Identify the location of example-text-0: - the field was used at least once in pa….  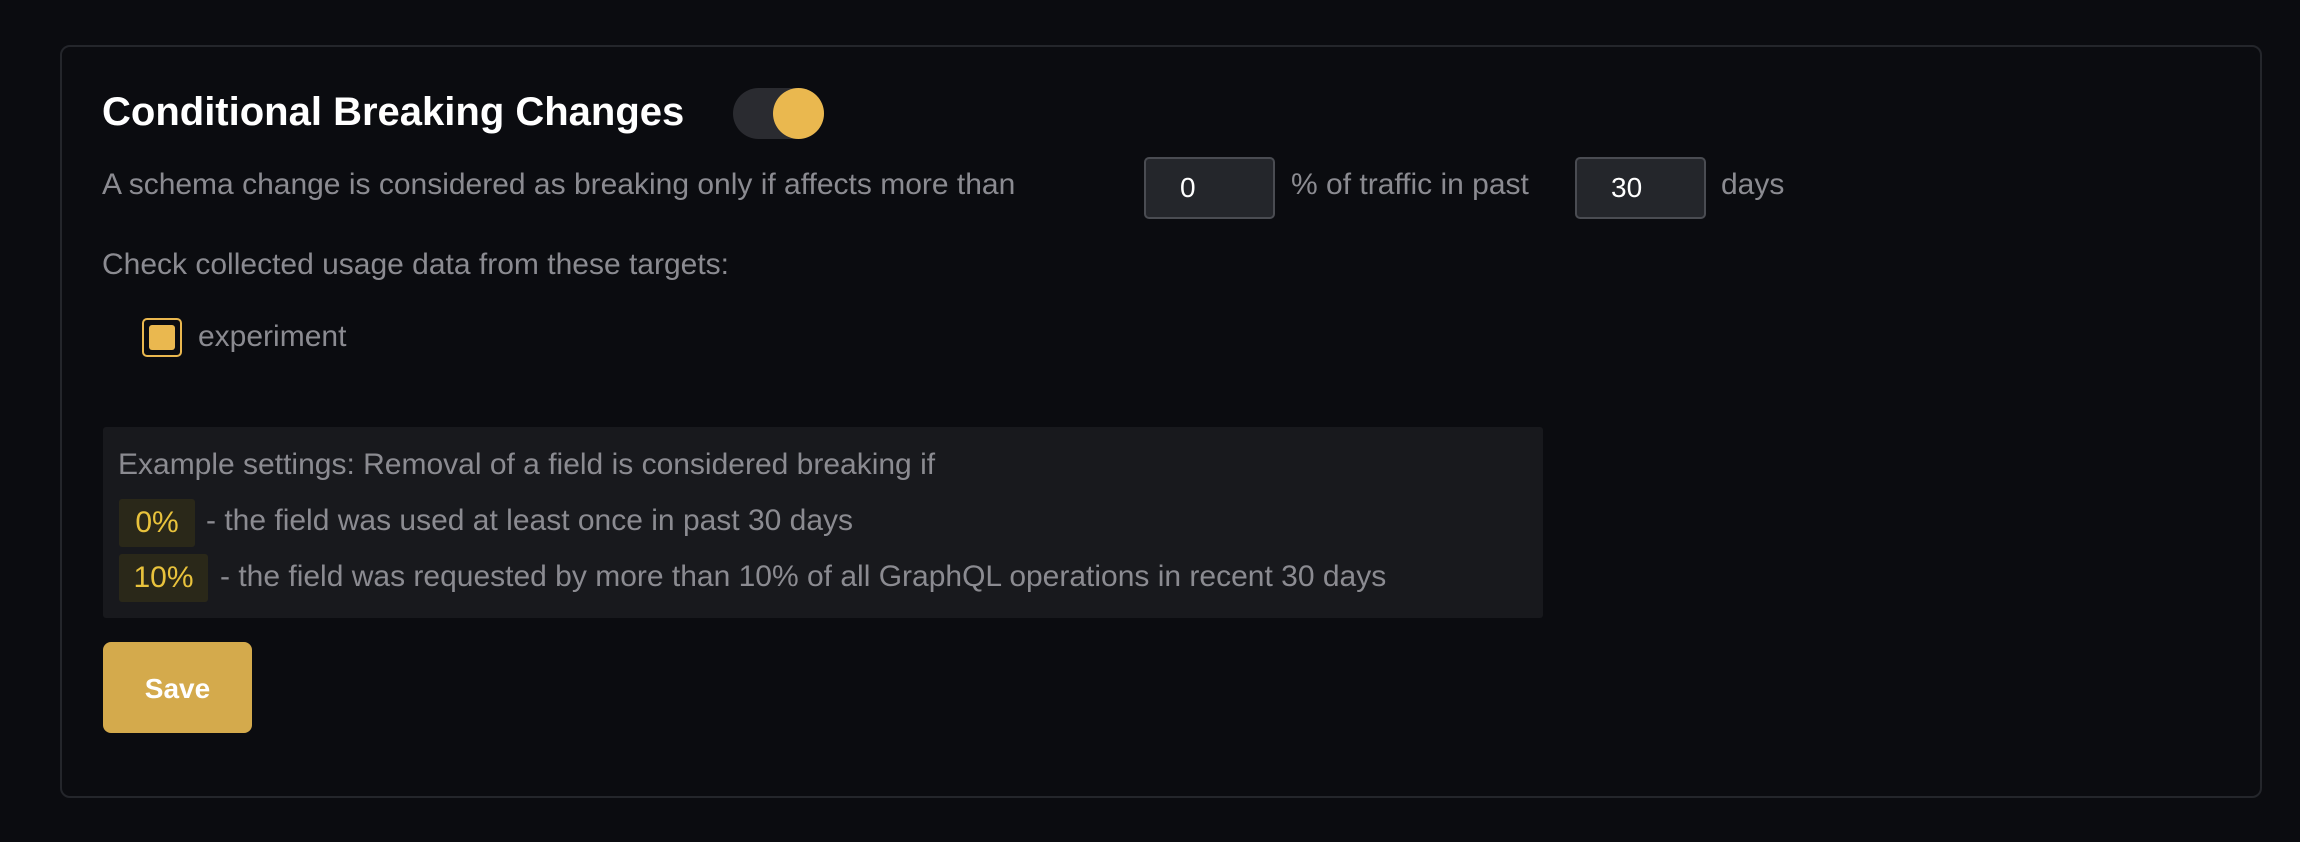
(530, 520).